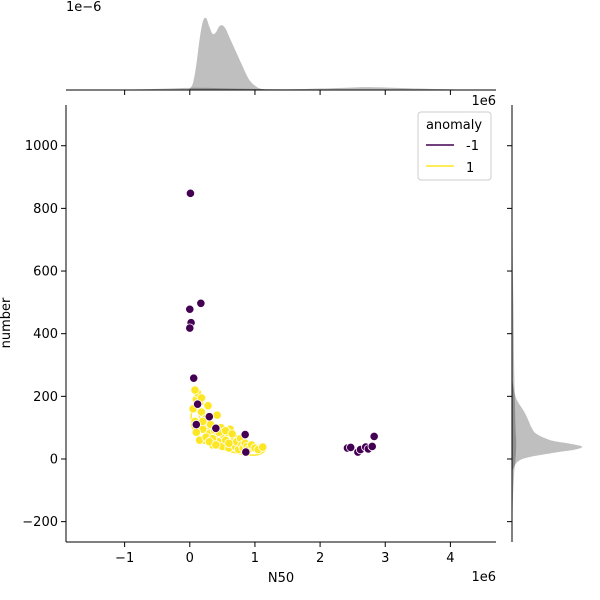  What do you see at coordinates (281, 578) in the screenshot?
I see `x-axis-label: N50` at bounding box center [281, 578].